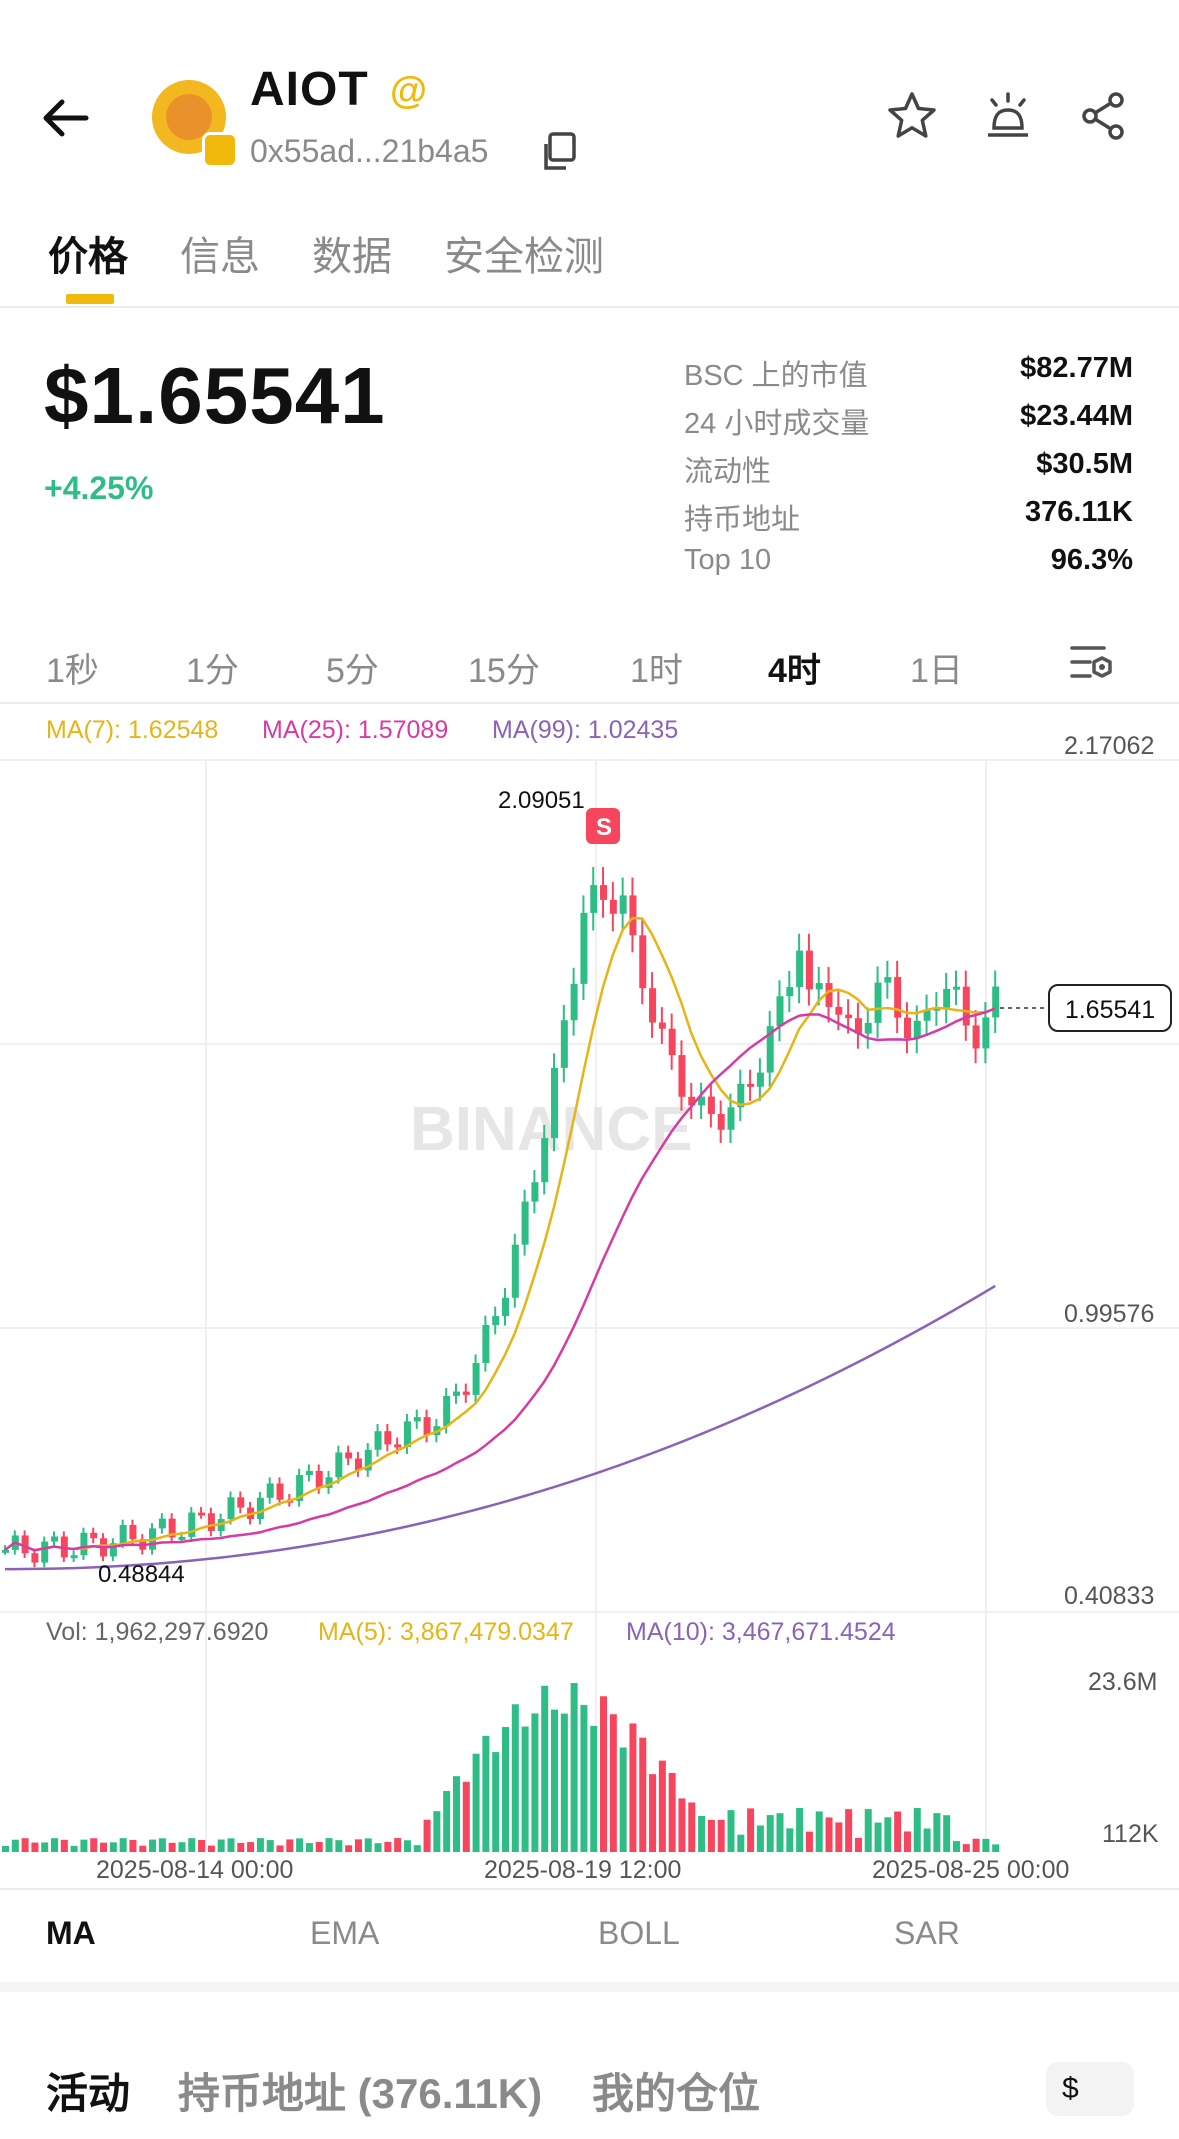  Describe the element at coordinates (220, 257) in the screenshot. I see `tab-info: 信息` at that location.